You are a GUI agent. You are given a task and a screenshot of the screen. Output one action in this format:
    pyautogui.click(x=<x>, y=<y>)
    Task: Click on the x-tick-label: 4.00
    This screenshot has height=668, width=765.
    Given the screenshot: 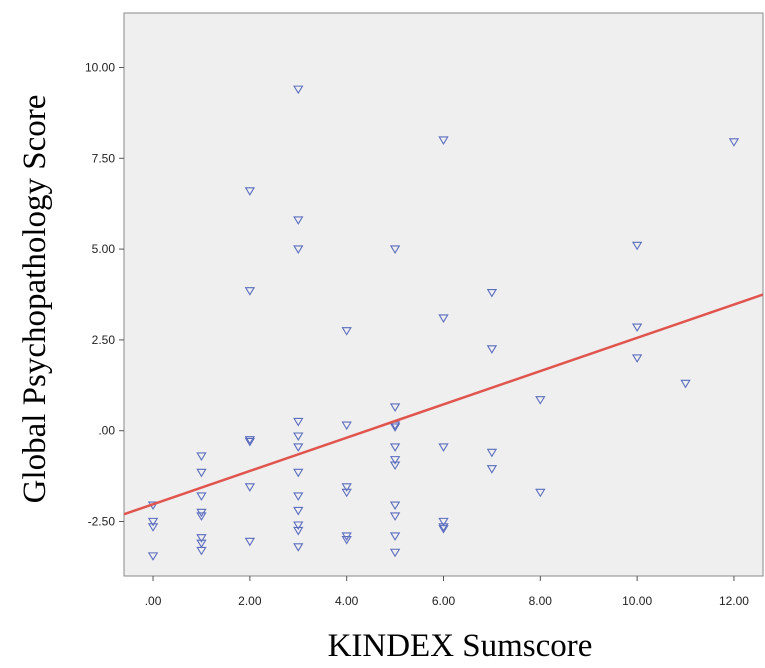 What is the action you would take?
    pyautogui.click(x=347, y=601)
    